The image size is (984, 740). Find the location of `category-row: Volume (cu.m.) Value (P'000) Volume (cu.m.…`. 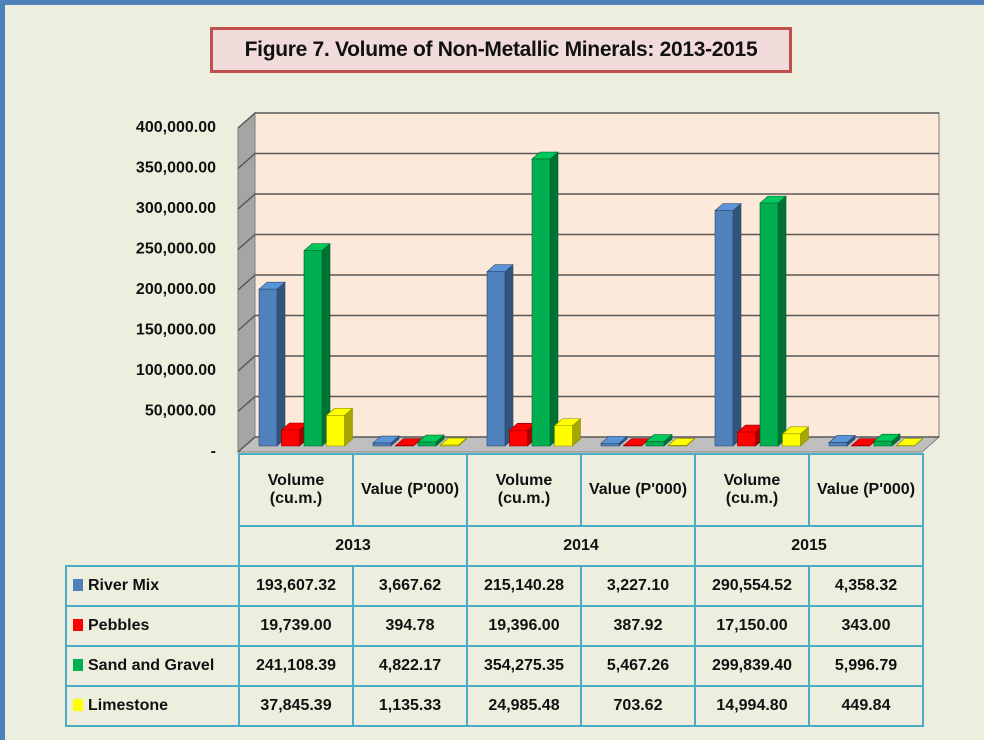

category-row: Volume (cu.m.) Value (P'000) Volume (cu.m.… is located at coordinates (495, 490).